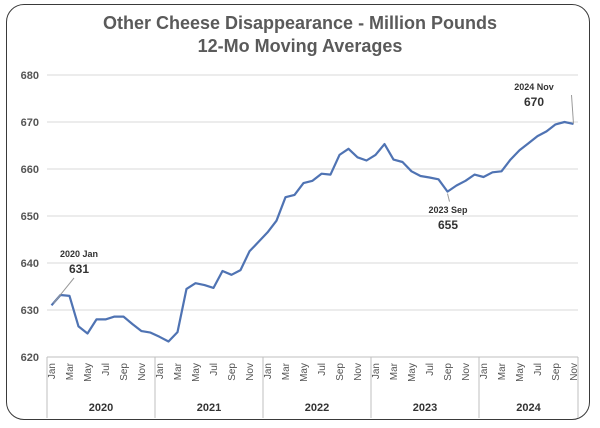 The image size is (600, 428). What do you see at coordinates (79, 254) in the screenshot?
I see `annotation-date: 2020 Jan` at bounding box center [79, 254].